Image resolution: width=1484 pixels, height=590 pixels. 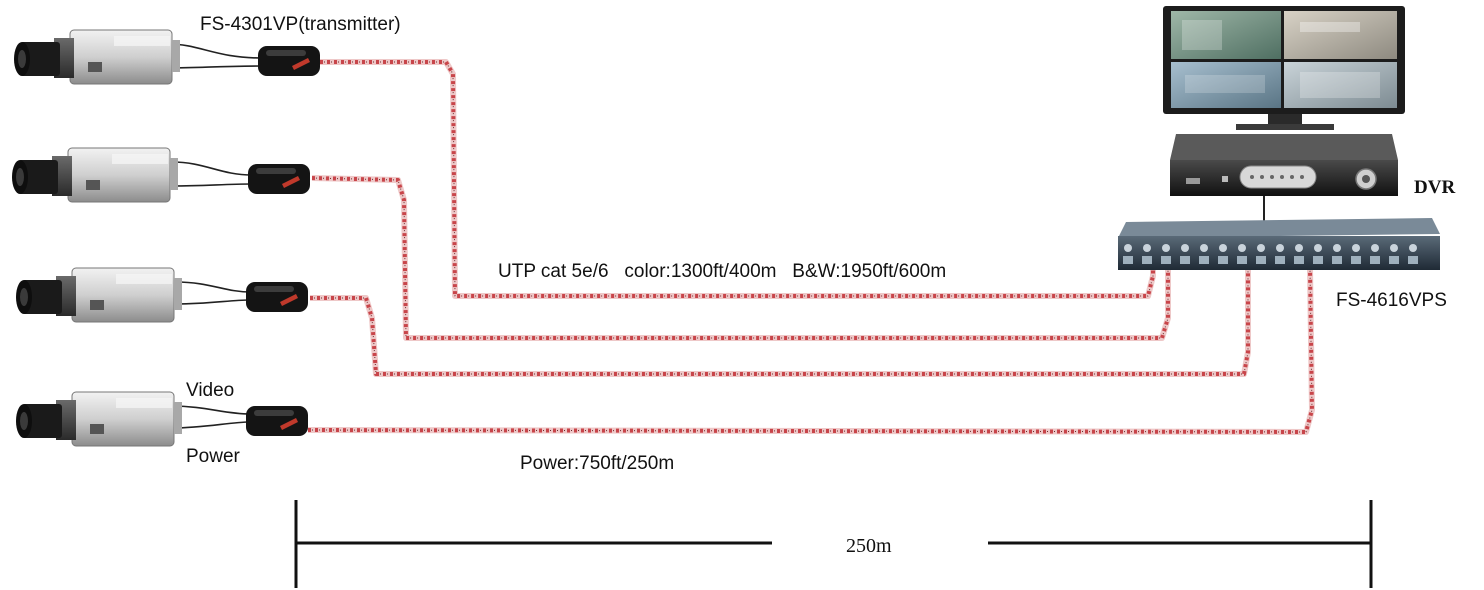 What do you see at coordinates (1391, 300) in the screenshot?
I see `receiver-label: FS-4616VPS` at bounding box center [1391, 300].